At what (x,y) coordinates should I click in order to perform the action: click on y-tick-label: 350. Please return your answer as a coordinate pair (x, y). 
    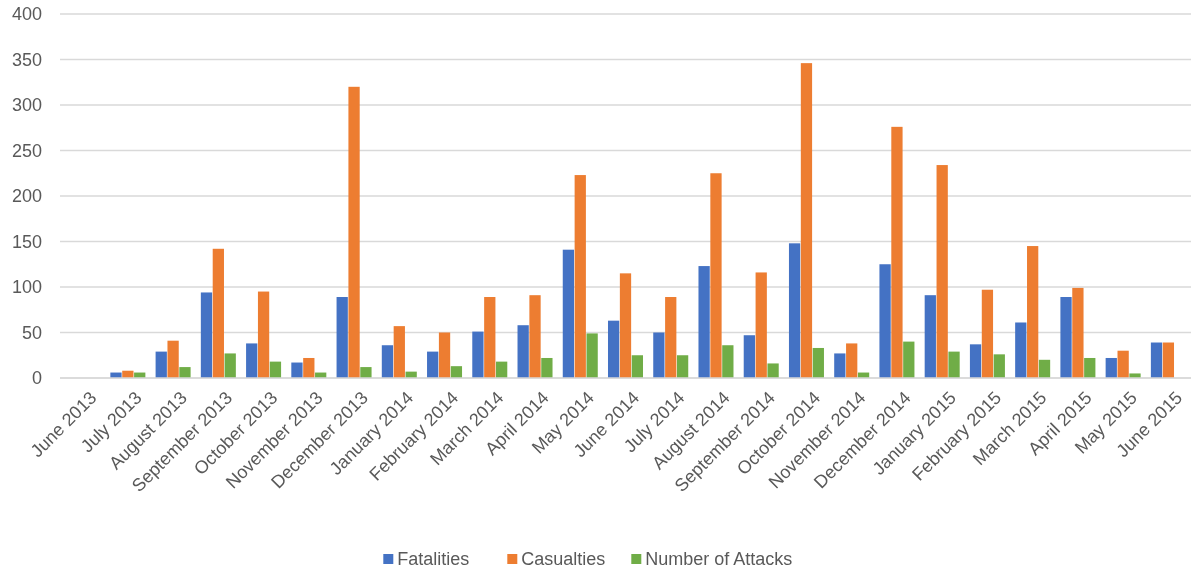
    Looking at the image, I should click on (26, 59).